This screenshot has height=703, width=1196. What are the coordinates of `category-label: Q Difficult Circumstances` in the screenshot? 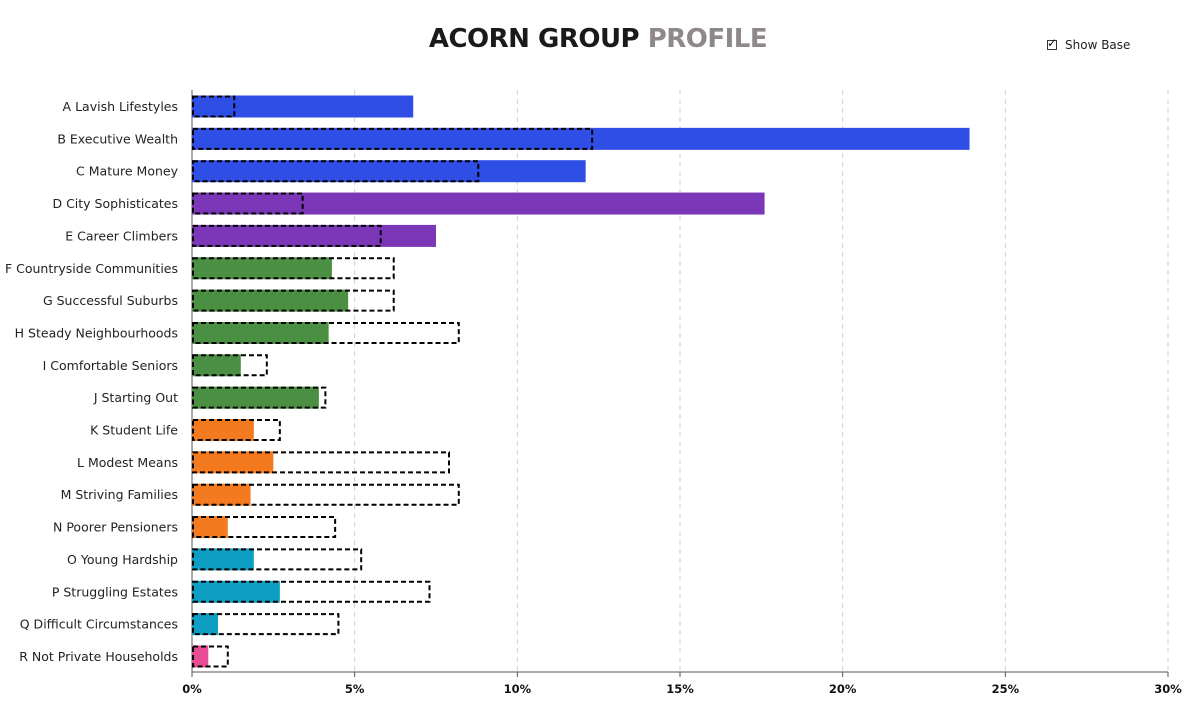 It's located at (99, 624).